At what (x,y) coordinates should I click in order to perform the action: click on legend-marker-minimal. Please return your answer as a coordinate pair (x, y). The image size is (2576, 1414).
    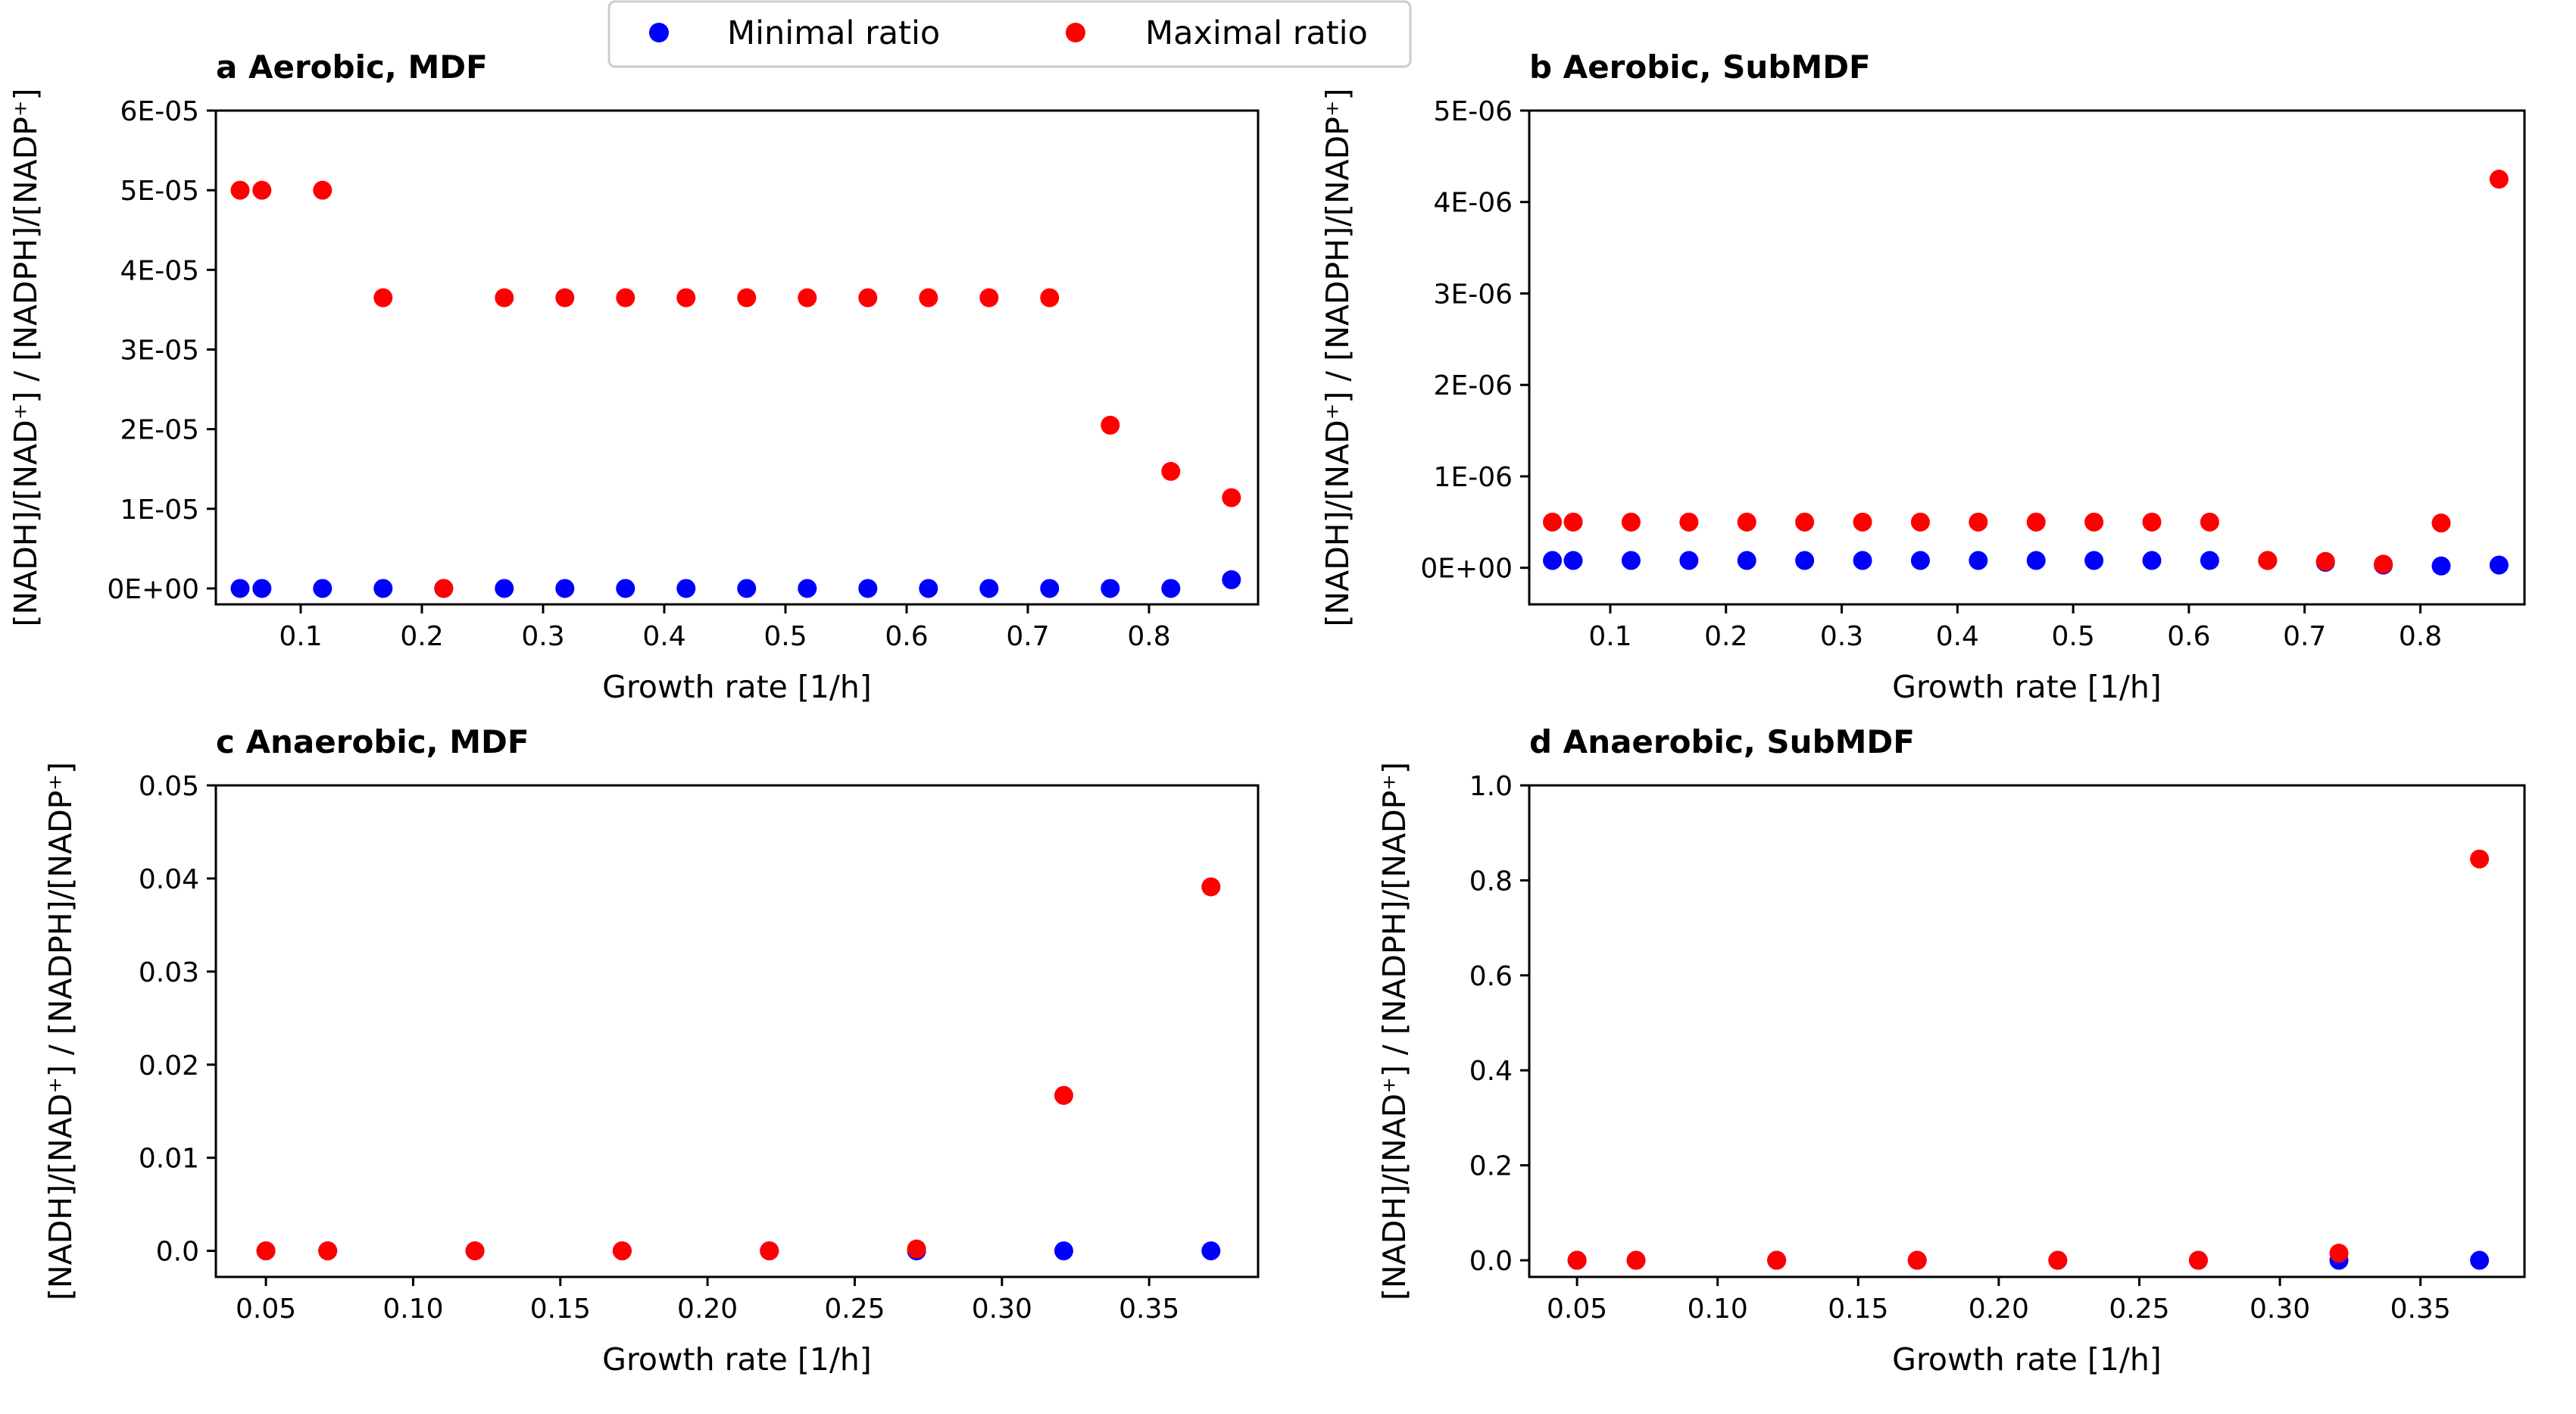
    Looking at the image, I should click on (659, 32).